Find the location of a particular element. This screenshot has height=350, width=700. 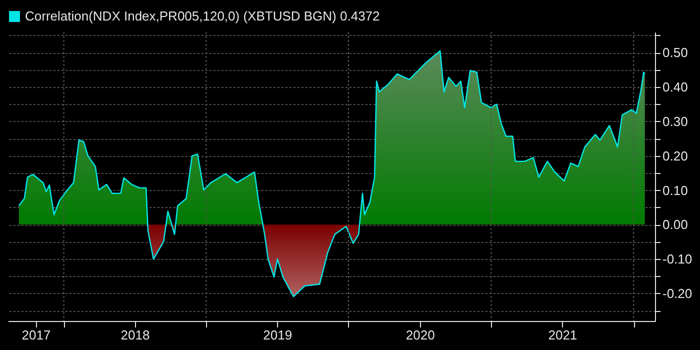

y-tick-label: 0.00 is located at coordinates (675, 224).